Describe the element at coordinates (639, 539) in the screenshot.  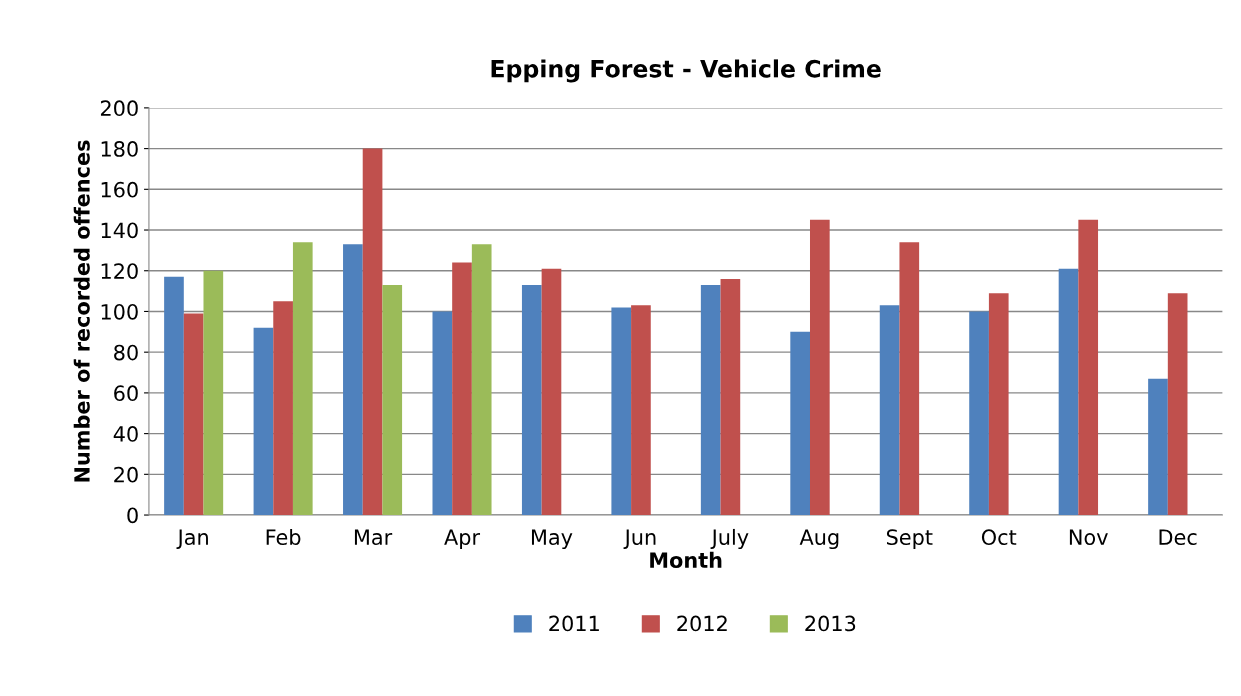
I see `x-tick-label: Jun` at that location.